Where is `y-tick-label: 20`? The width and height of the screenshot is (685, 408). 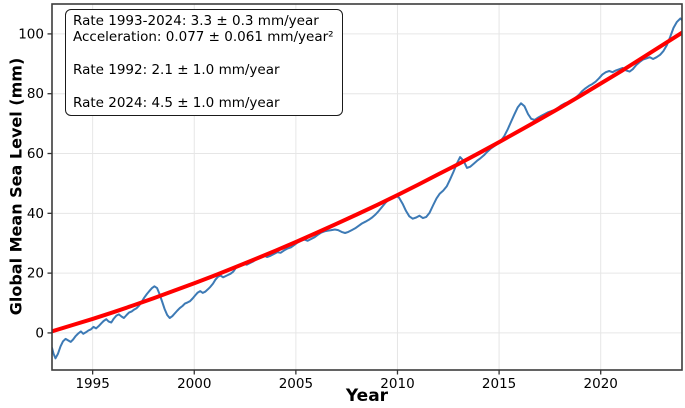
y-tick-label: 20 is located at coordinates (35, 274).